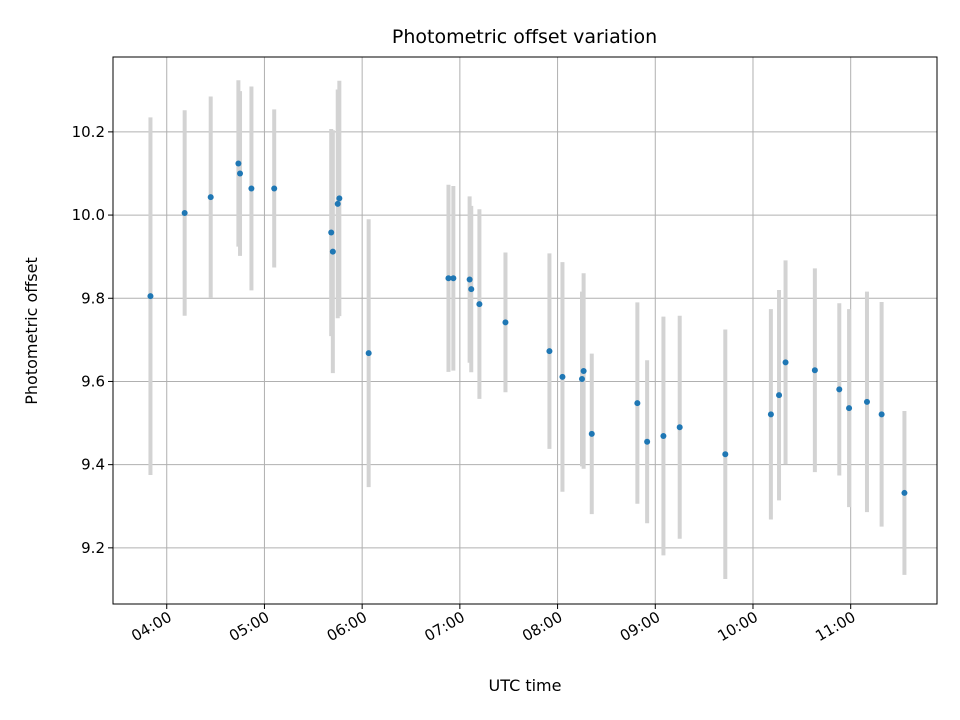  What do you see at coordinates (347, 626) in the screenshot?
I see `x-tick-label: 06:00` at bounding box center [347, 626].